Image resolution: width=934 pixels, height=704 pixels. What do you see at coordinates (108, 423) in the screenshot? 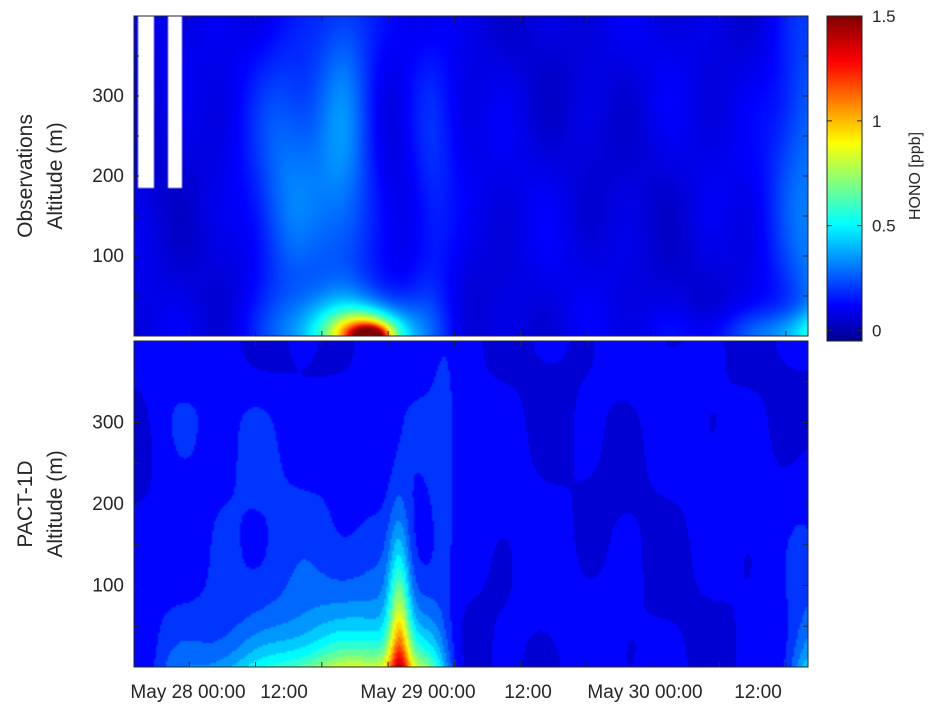
I see `pact1d-y-tick-label: 300` at bounding box center [108, 423].